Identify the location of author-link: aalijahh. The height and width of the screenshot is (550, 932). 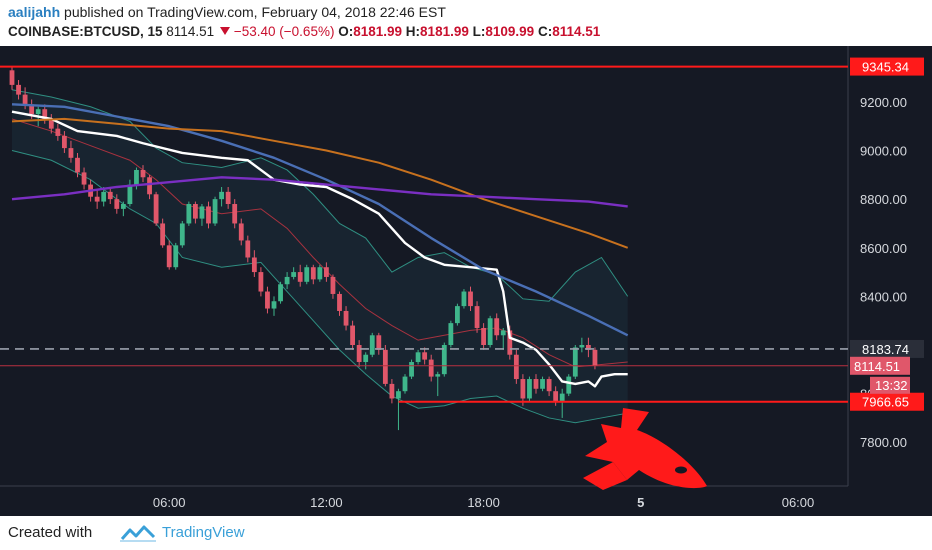
(34, 12).